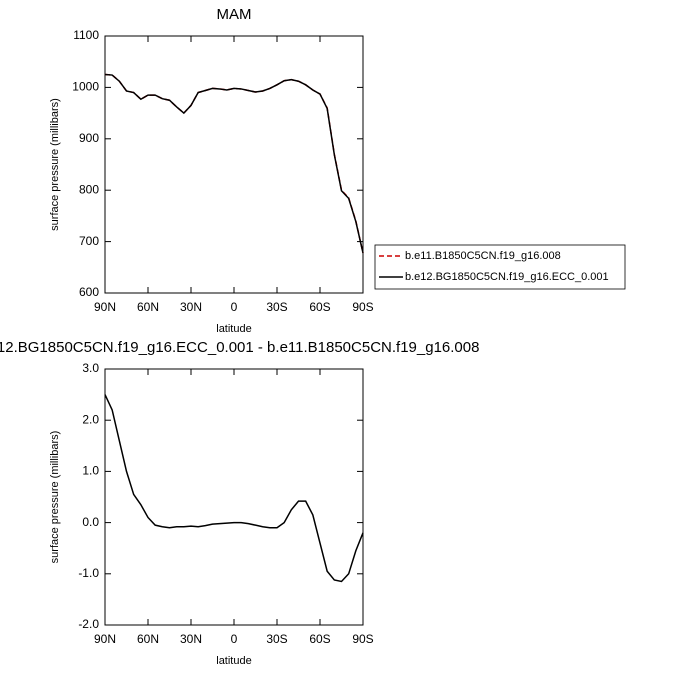 The height and width of the screenshot is (675, 674). Describe the element at coordinates (90, 522) in the screenshot. I see `y-tick-label: 0.0` at that location.